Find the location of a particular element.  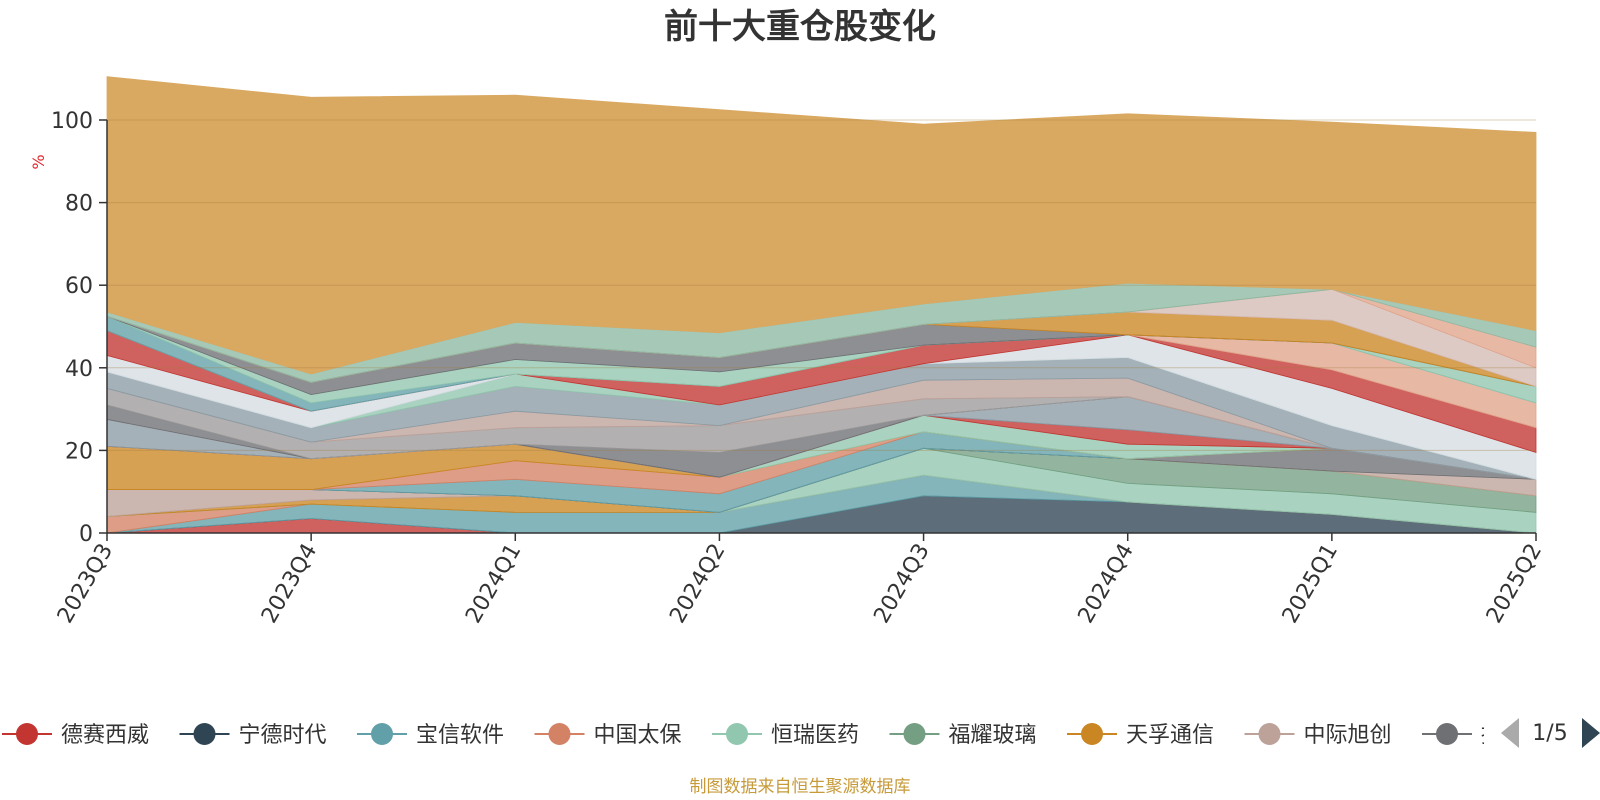

legend-item: 德赛西威 is located at coordinates (75, 735).